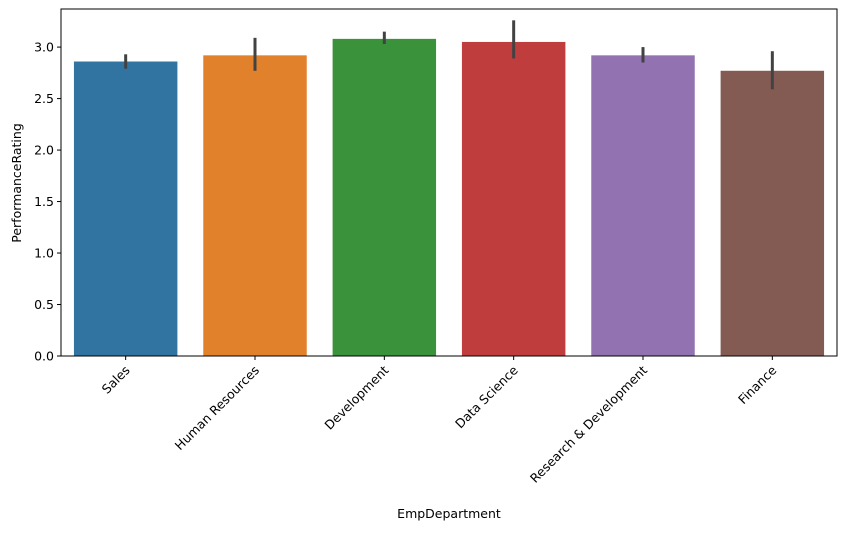 The width and height of the screenshot is (846, 534). What do you see at coordinates (116, 380) in the screenshot?
I see `x-tick-label: Sales` at bounding box center [116, 380].